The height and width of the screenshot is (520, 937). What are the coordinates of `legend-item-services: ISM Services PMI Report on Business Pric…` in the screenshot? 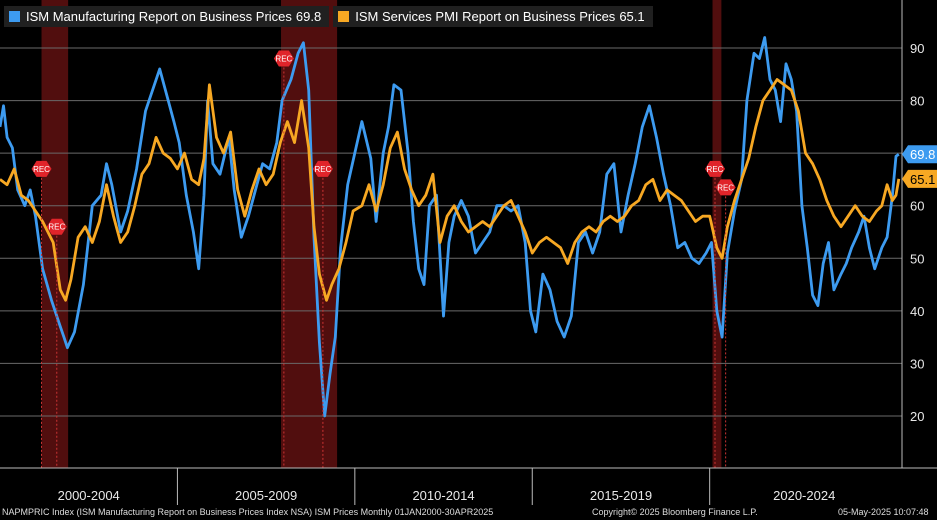 It's located at (493, 16).